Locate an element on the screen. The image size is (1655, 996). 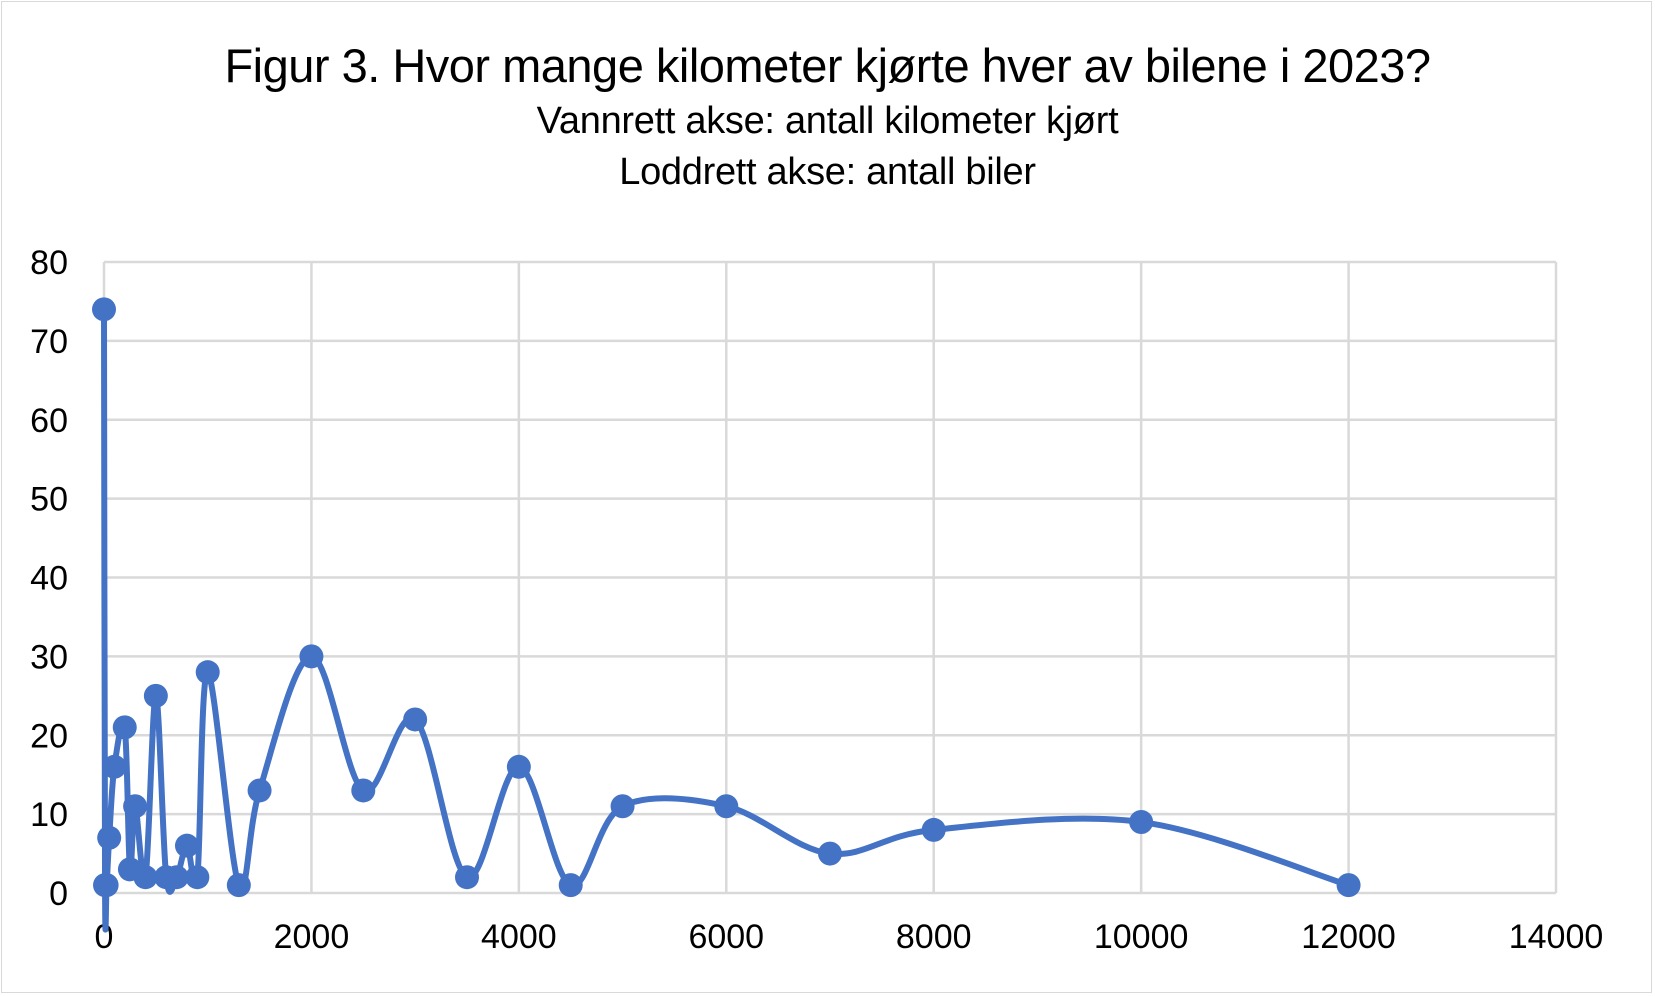
y-tick-label-0: 0 is located at coordinates (58, 894).